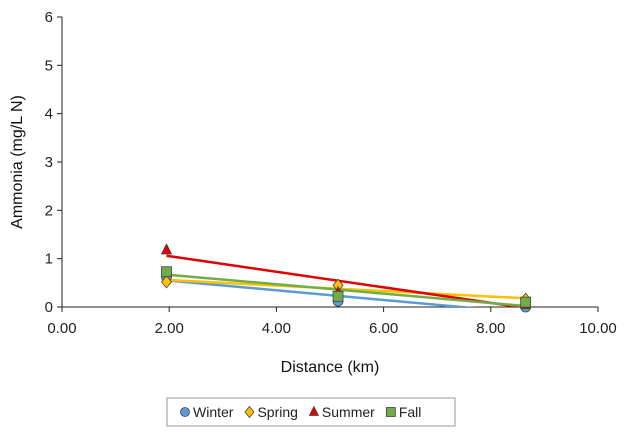 The width and height of the screenshot is (624, 433). What do you see at coordinates (249, 412) in the screenshot?
I see `legend-marker-spring` at bounding box center [249, 412].